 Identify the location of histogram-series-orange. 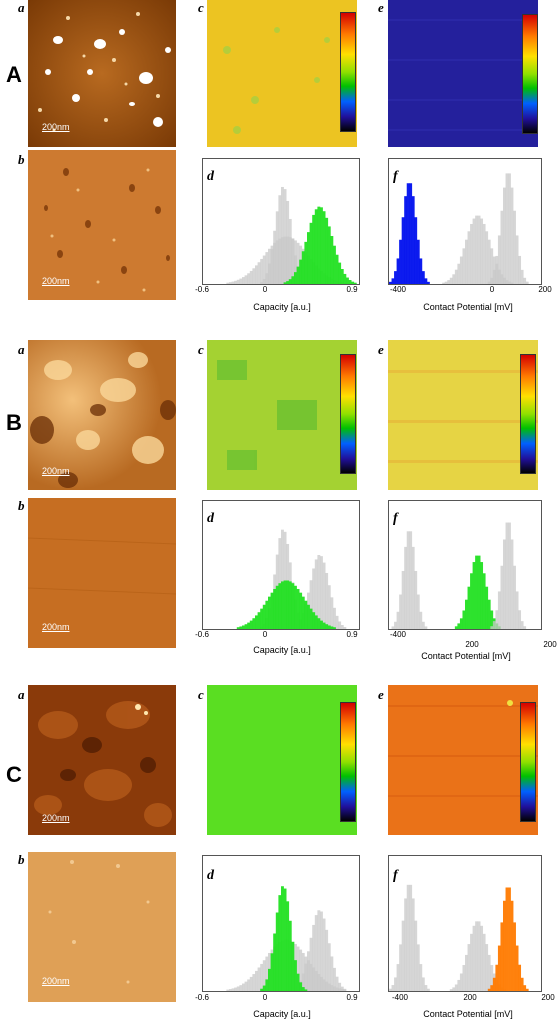
(508, 939).